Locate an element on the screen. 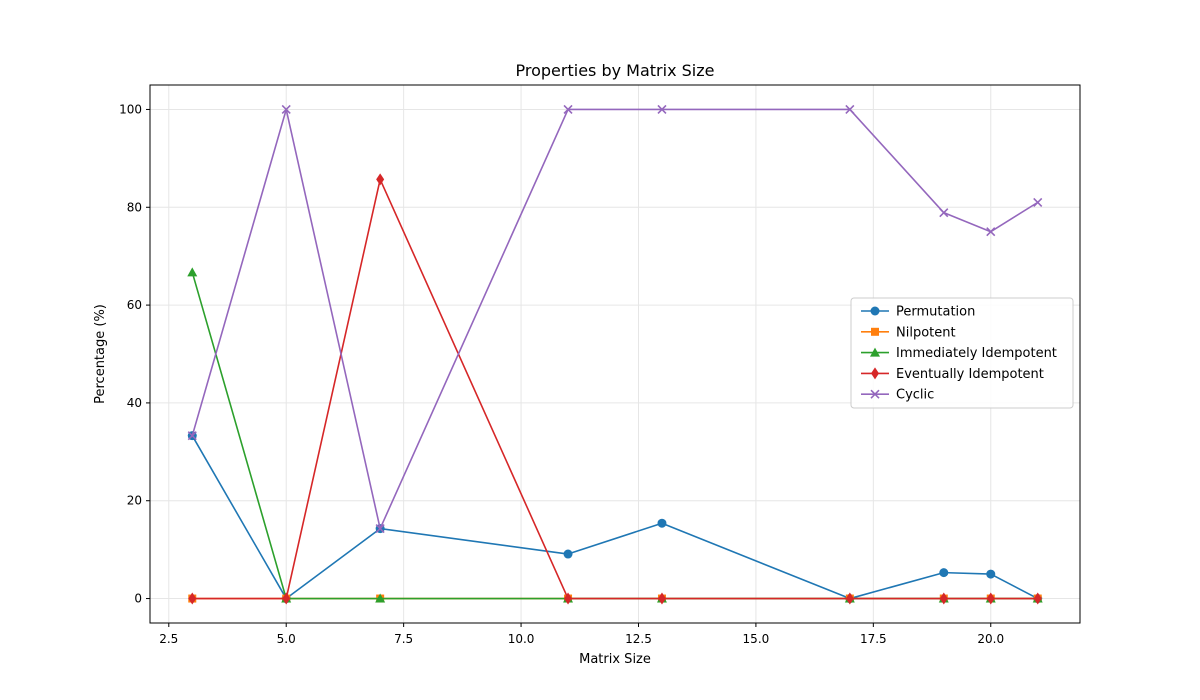  x-tick-label: 15.0 is located at coordinates (756, 639).